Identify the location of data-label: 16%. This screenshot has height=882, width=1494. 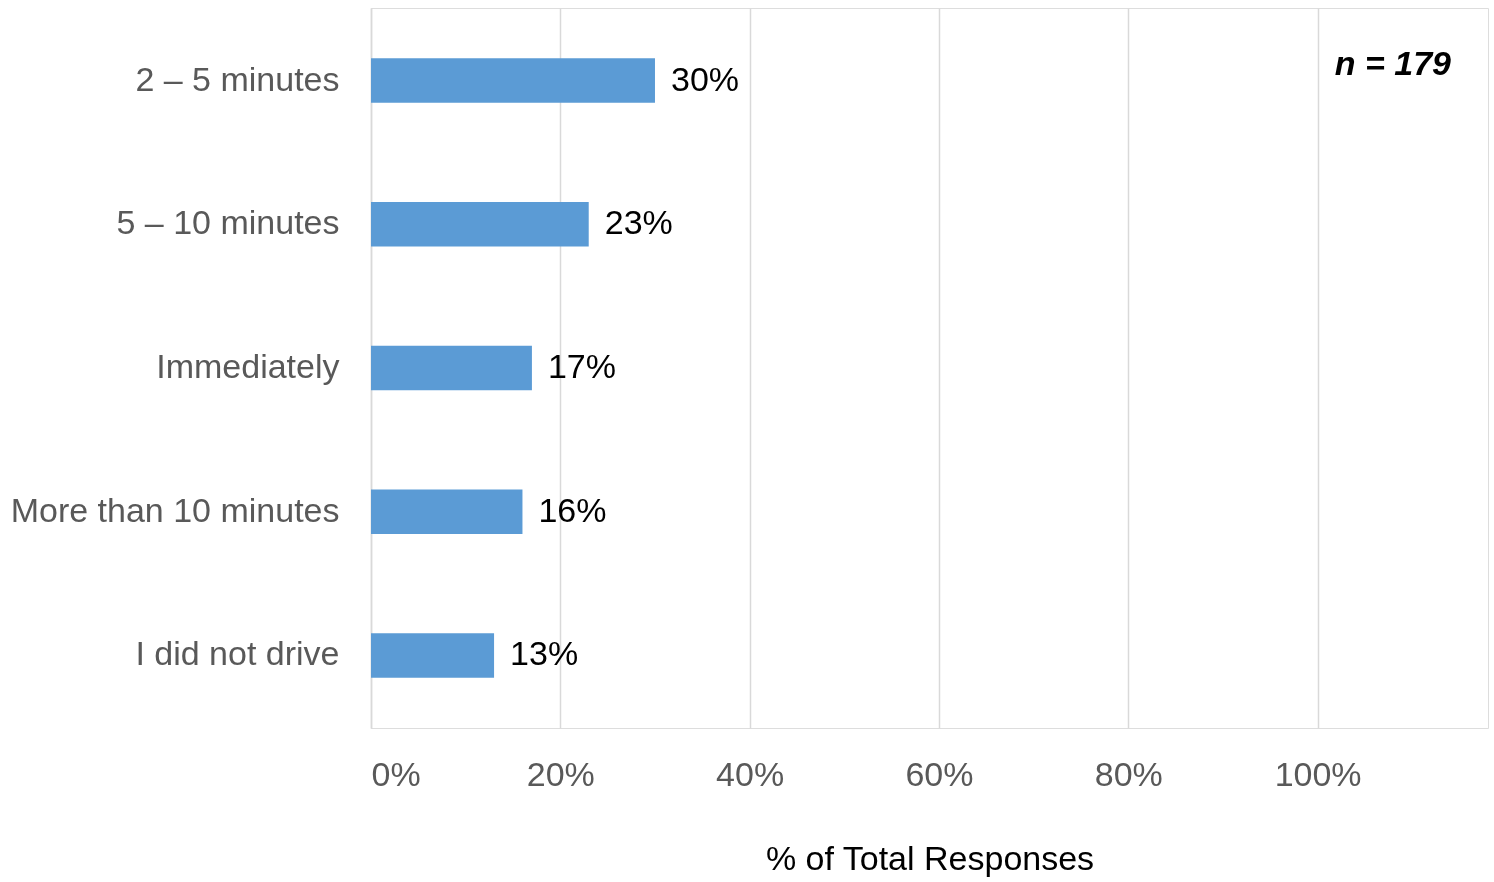
(572, 509).